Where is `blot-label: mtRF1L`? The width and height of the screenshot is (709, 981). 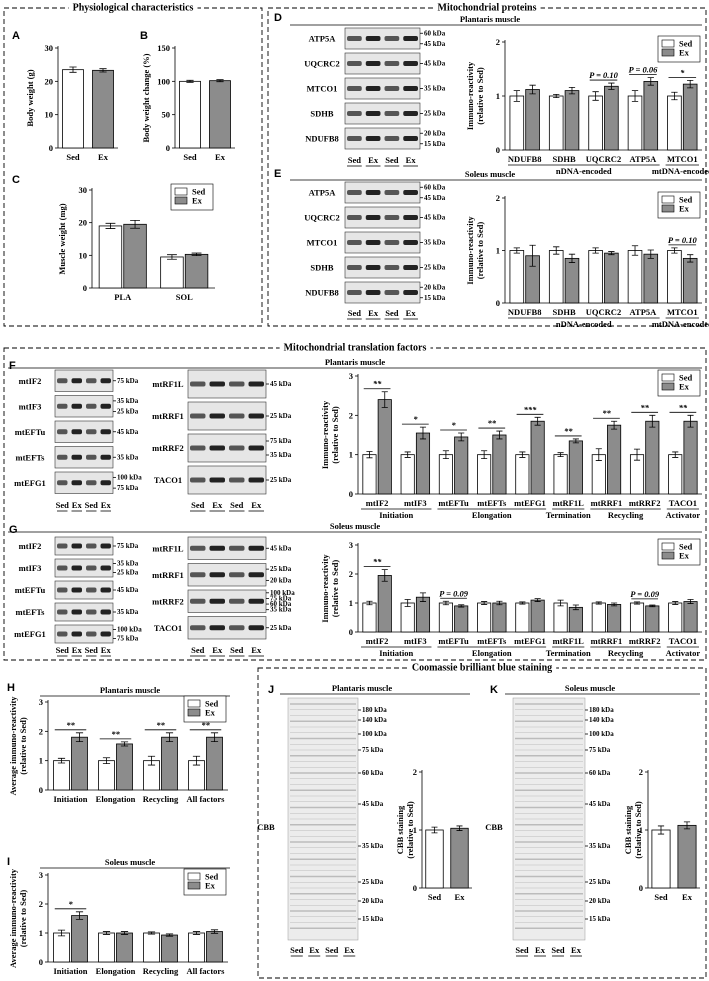
blot-label: mtRF1L is located at coordinates (167, 384).